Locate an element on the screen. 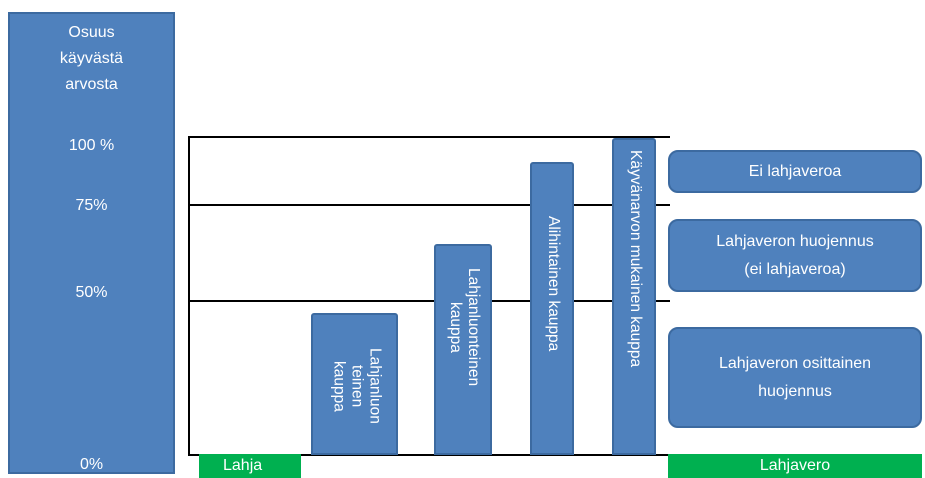  bar-kayvanarvon-mukainen-kauppa: Käyvänarvon mukainen kauppa is located at coordinates (634, 296).